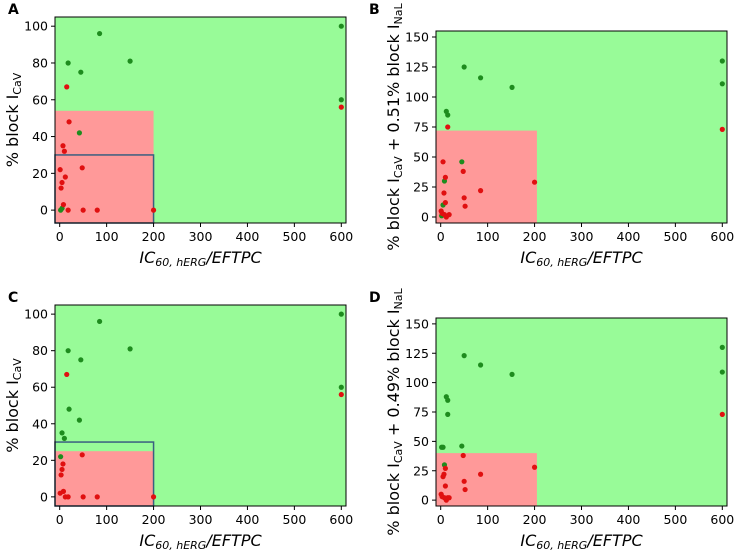 Image resolution: width=737 pixels, height=556 pixels. Describe the element at coordinates (40, 62) in the screenshot. I see `y-tick-label: 80` at that location.